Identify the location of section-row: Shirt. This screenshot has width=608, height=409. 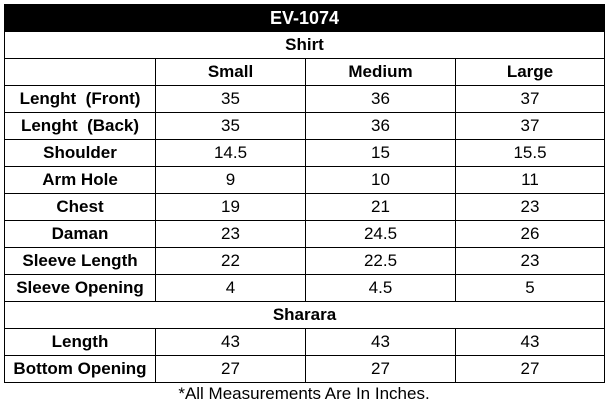
(304, 45).